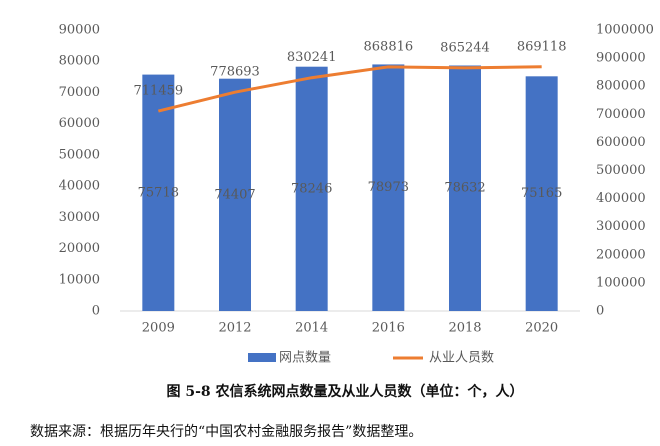 The width and height of the screenshot is (660, 446). Describe the element at coordinates (388, 328) in the screenshot. I see `x-tick-label: 2016` at that location.